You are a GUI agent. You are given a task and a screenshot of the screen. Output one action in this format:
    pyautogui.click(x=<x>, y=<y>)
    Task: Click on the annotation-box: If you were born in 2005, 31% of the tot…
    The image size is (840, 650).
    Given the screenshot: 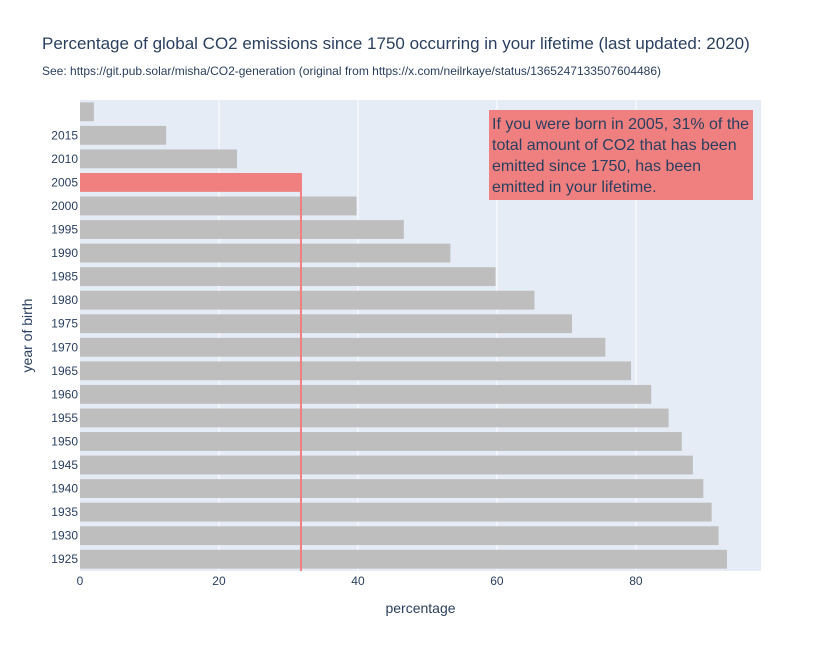 What is the action you would take?
    pyautogui.click(x=621, y=155)
    